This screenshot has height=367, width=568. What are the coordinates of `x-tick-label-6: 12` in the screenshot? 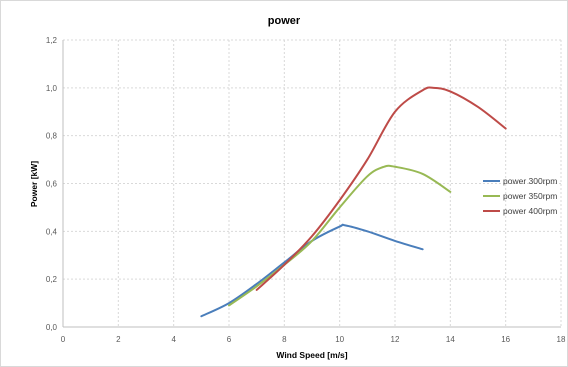 It's located at (395, 339).